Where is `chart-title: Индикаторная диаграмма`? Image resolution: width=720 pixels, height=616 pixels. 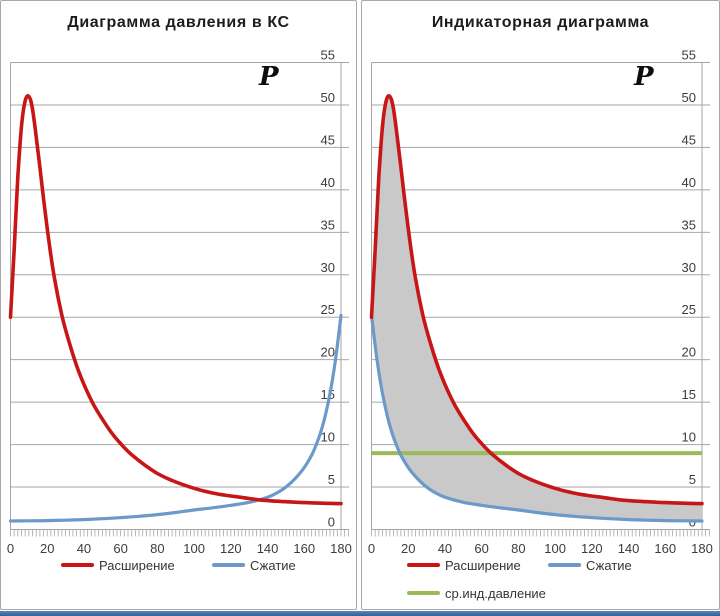 chart-title: Индикаторная диаграмма is located at coordinates (540, 22).